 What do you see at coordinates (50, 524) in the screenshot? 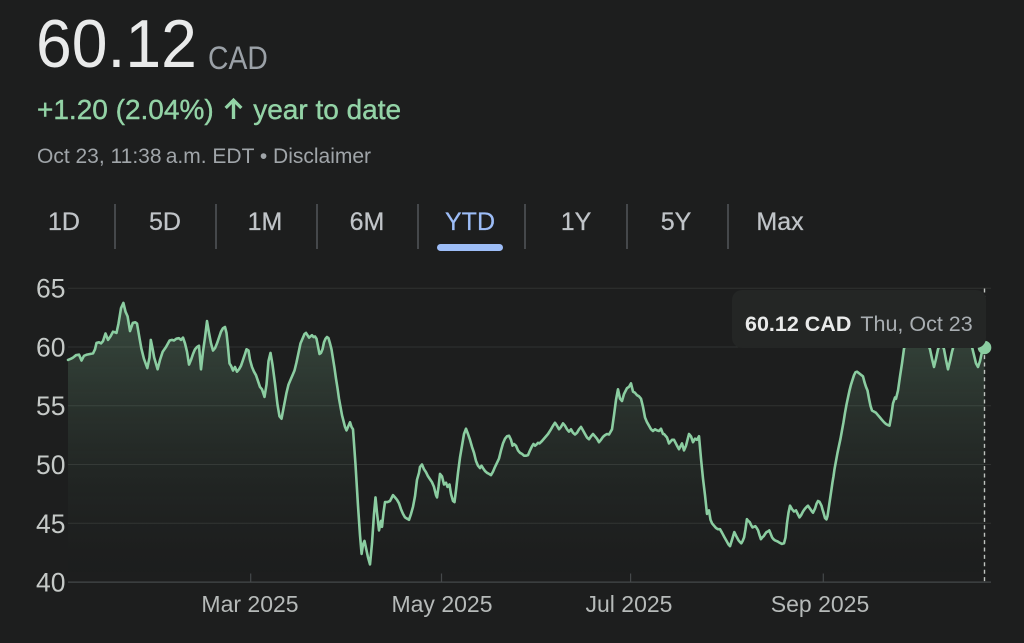
I see `svg-text: 45` at bounding box center [50, 524].